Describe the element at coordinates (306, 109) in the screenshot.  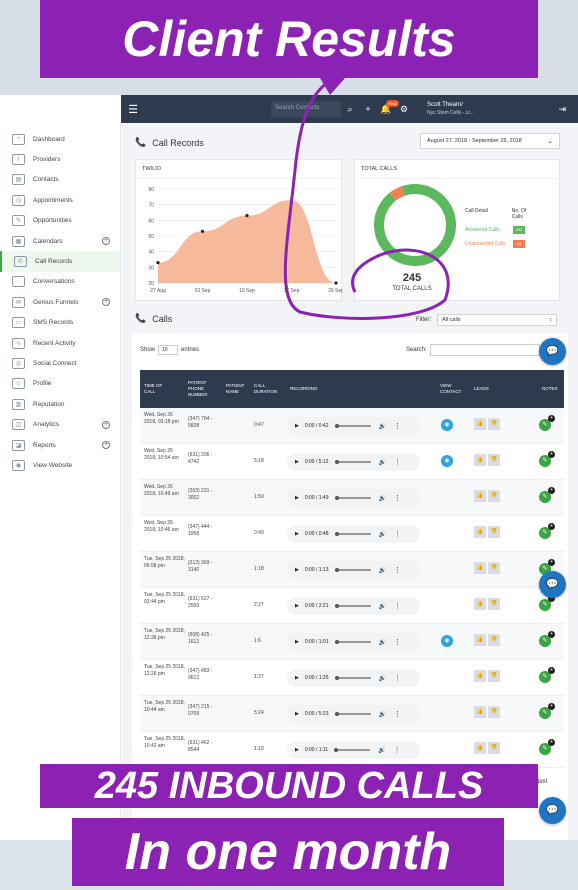
I see `search-contacts-input: Search Contacts` at that location.